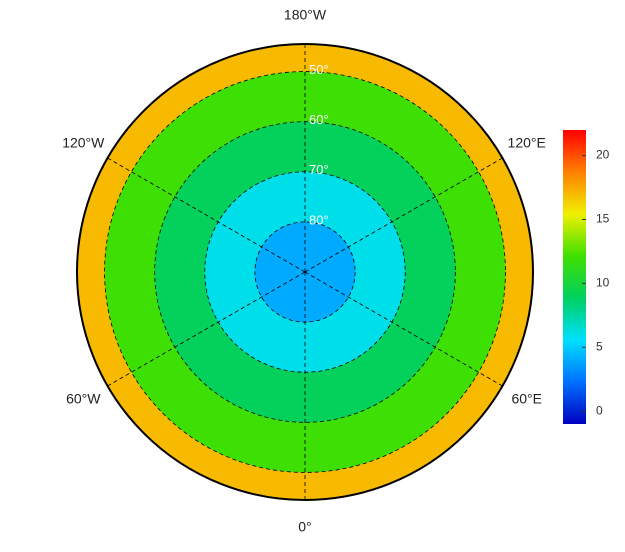  Describe the element at coordinates (305, 15) in the screenshot. I see `longitude-label: 180°W` at that location.